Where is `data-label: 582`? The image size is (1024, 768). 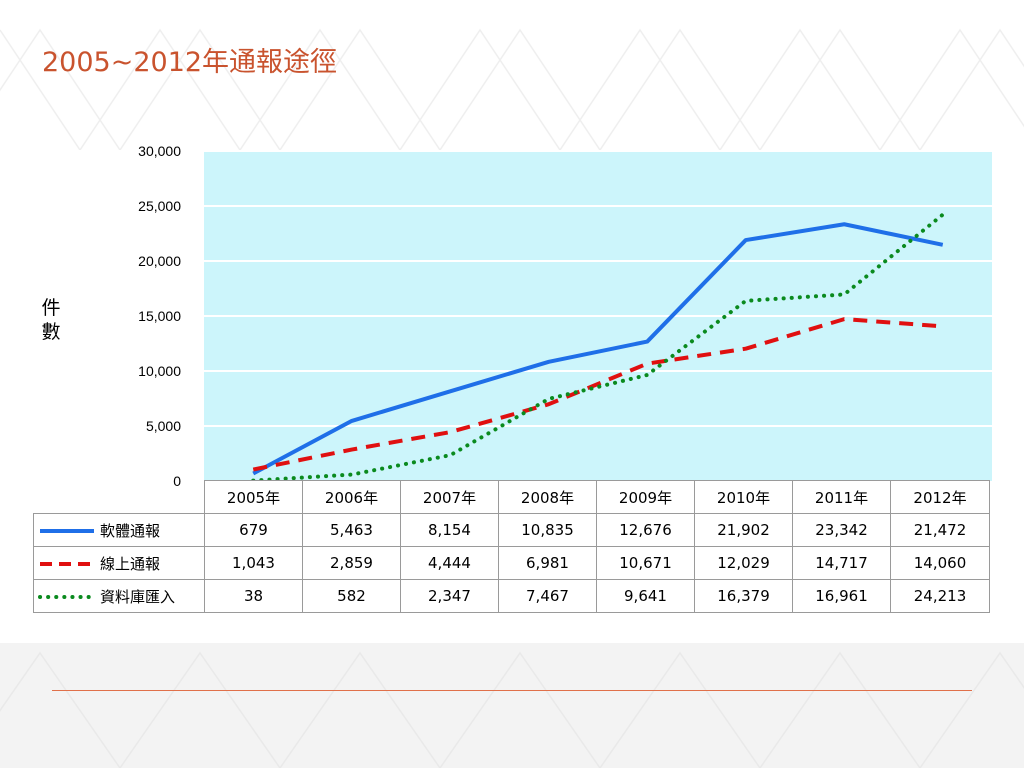 data-label: 582 is located at coordinates (351, 596).